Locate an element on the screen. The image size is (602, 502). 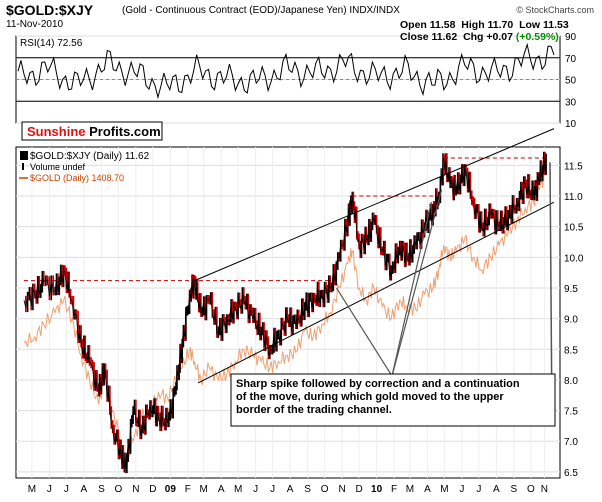
legend-ratio: $GOLD:$XJY (Daily) 11.62 is located at coordinates (90, 156).